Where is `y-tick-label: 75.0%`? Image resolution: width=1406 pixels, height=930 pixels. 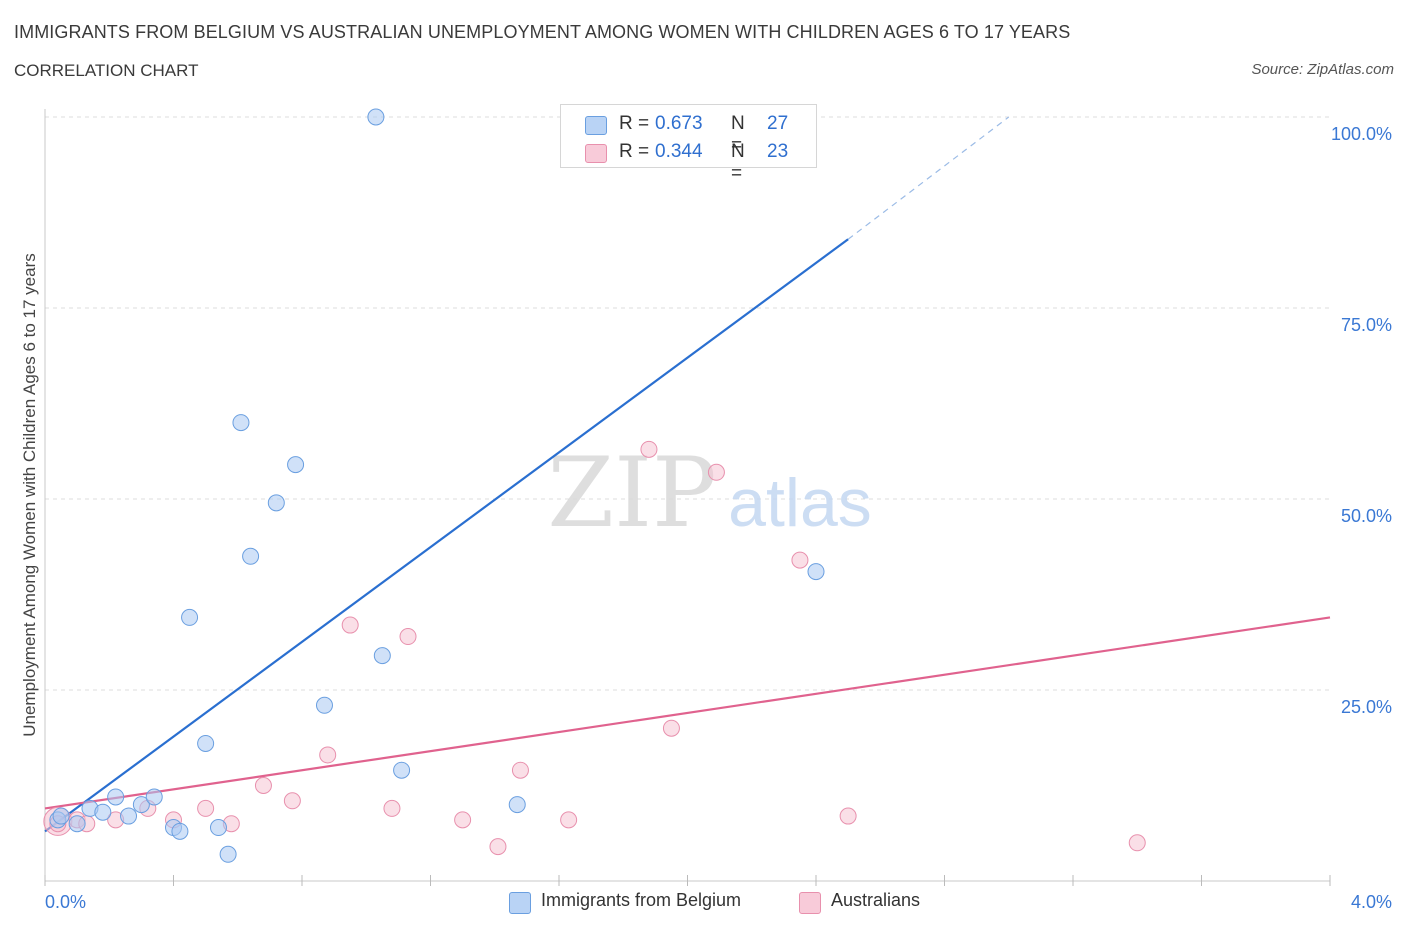
y-tick-label: 75.0% is located at coordinates (1366, 325).